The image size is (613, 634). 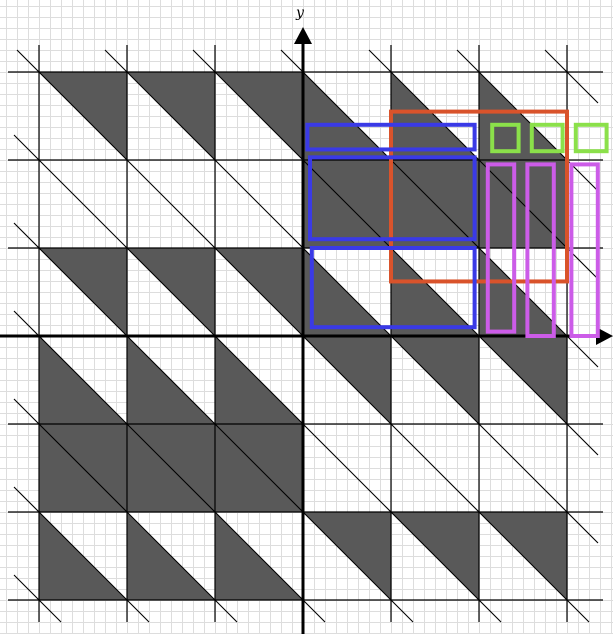 What do you see at coordinates (303, 35) in the screenshot?
I see `y-axis-arrow-icon` at bounding box center [303, 35].